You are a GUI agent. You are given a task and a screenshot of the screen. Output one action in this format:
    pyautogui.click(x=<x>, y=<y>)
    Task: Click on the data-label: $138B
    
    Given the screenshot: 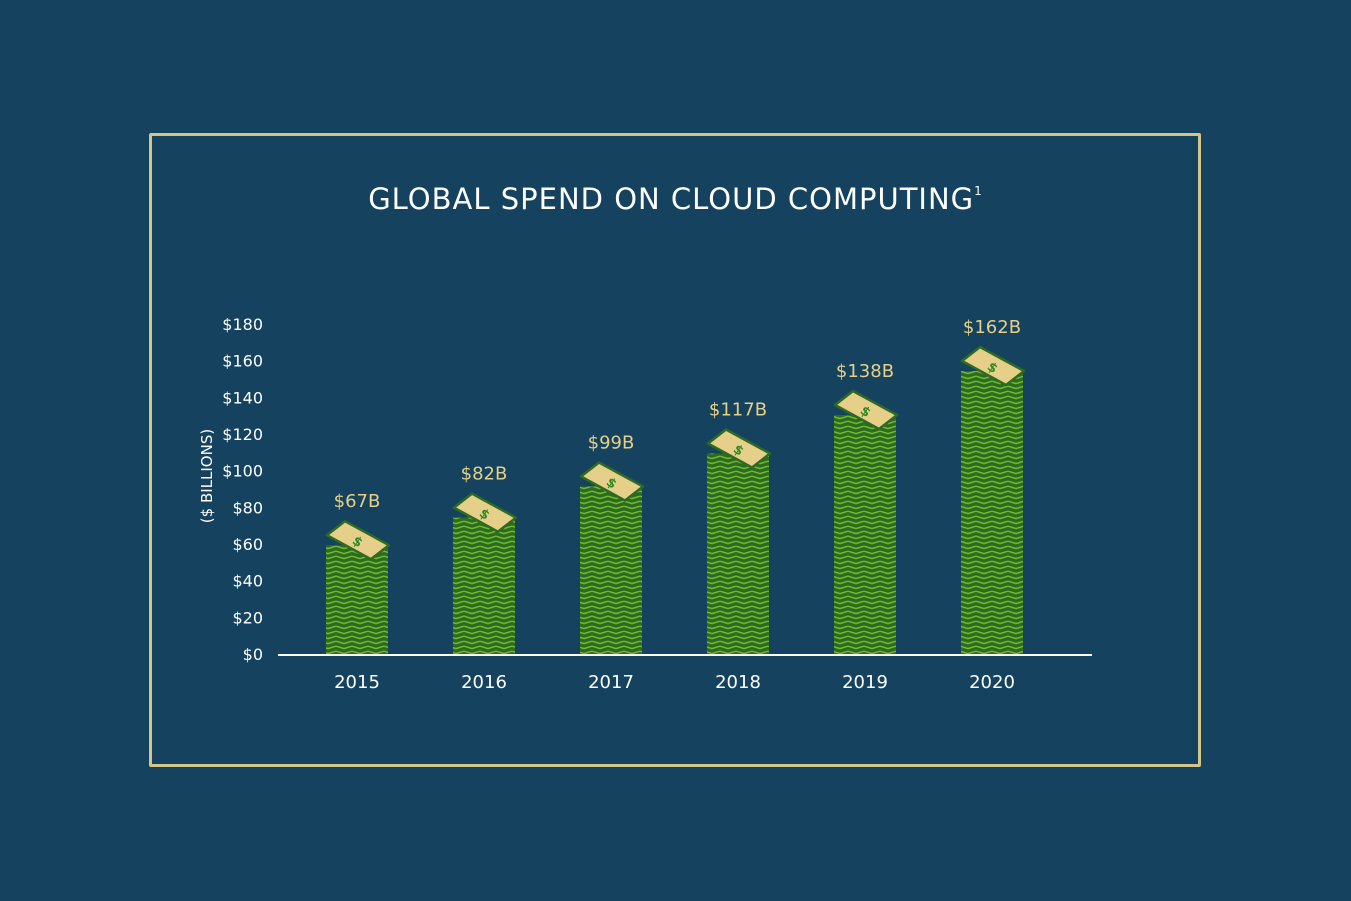 What is the action you would take?
    pyautogui.click(x=865, y=371)
    